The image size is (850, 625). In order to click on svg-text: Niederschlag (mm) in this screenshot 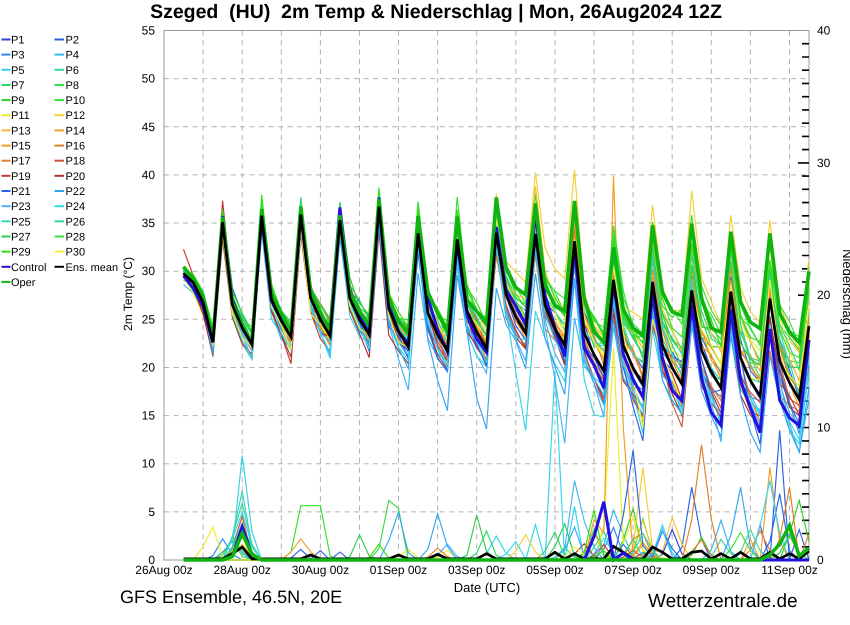, I will do `click(845, 304)`.